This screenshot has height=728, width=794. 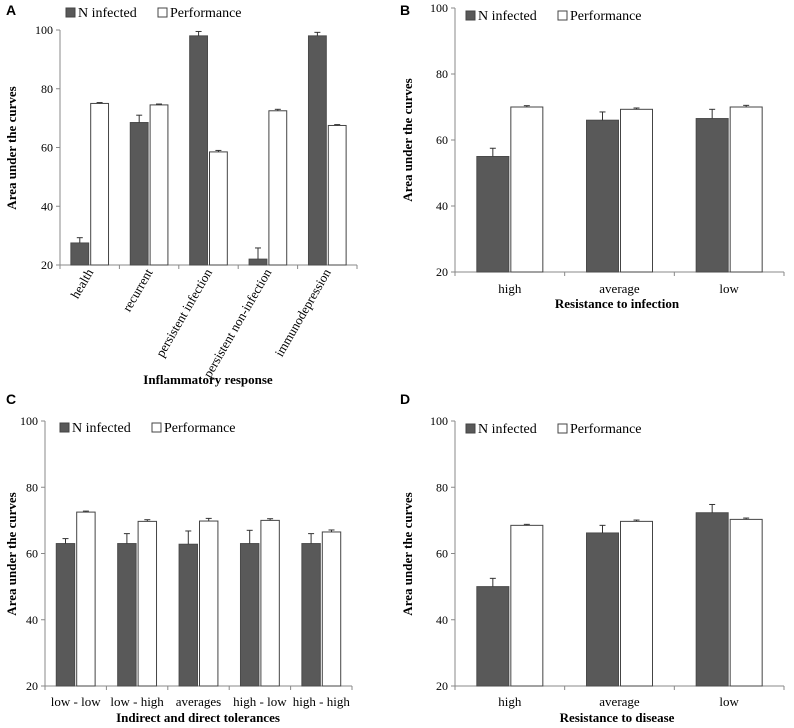 I want to click on category-label: low - low, so click(x=76, y=701).